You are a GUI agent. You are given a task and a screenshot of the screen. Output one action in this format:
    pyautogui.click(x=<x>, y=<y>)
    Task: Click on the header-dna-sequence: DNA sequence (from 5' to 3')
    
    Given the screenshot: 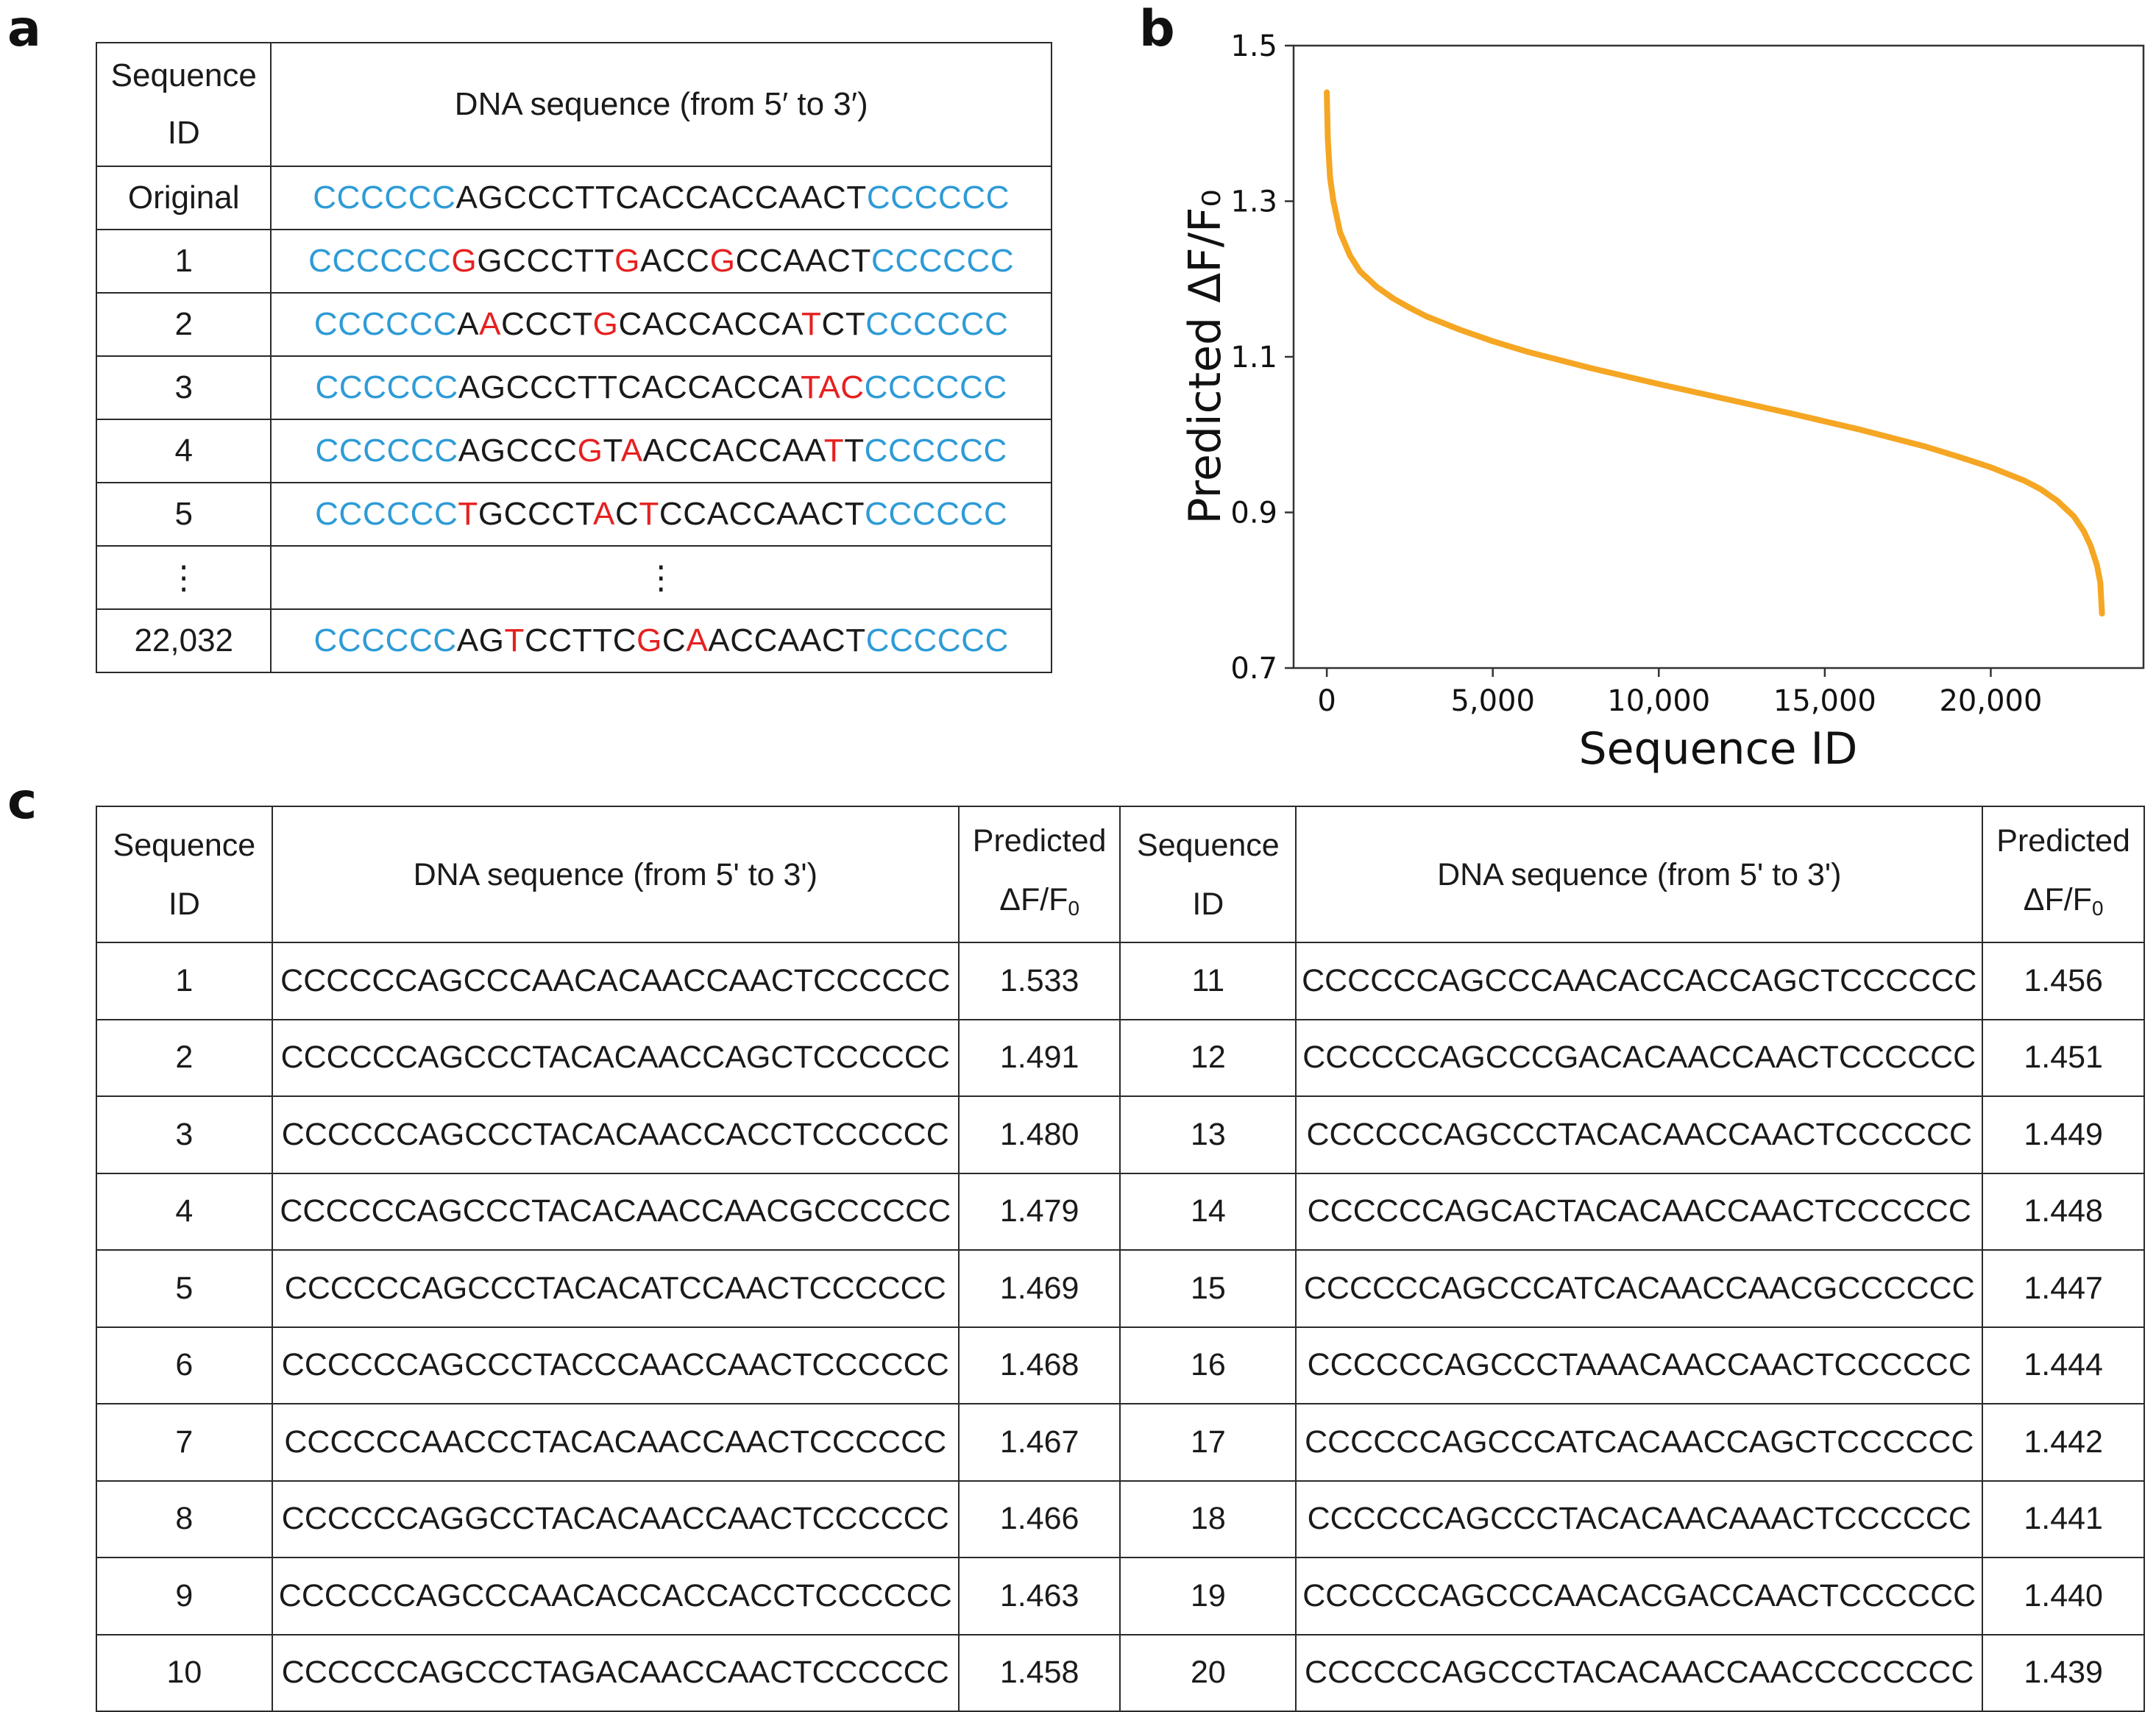 What is the action you would take?
    pyautogui.click(x=1640, y=874)
    